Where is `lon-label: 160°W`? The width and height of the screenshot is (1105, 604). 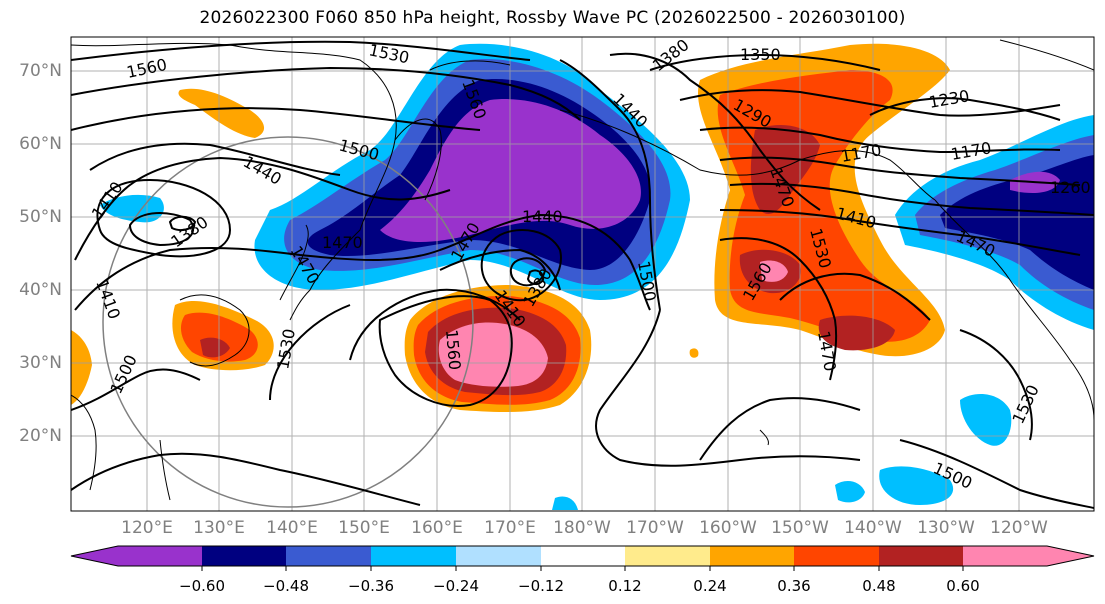 lon-label: 160°W is located at coordinates (728, 528).